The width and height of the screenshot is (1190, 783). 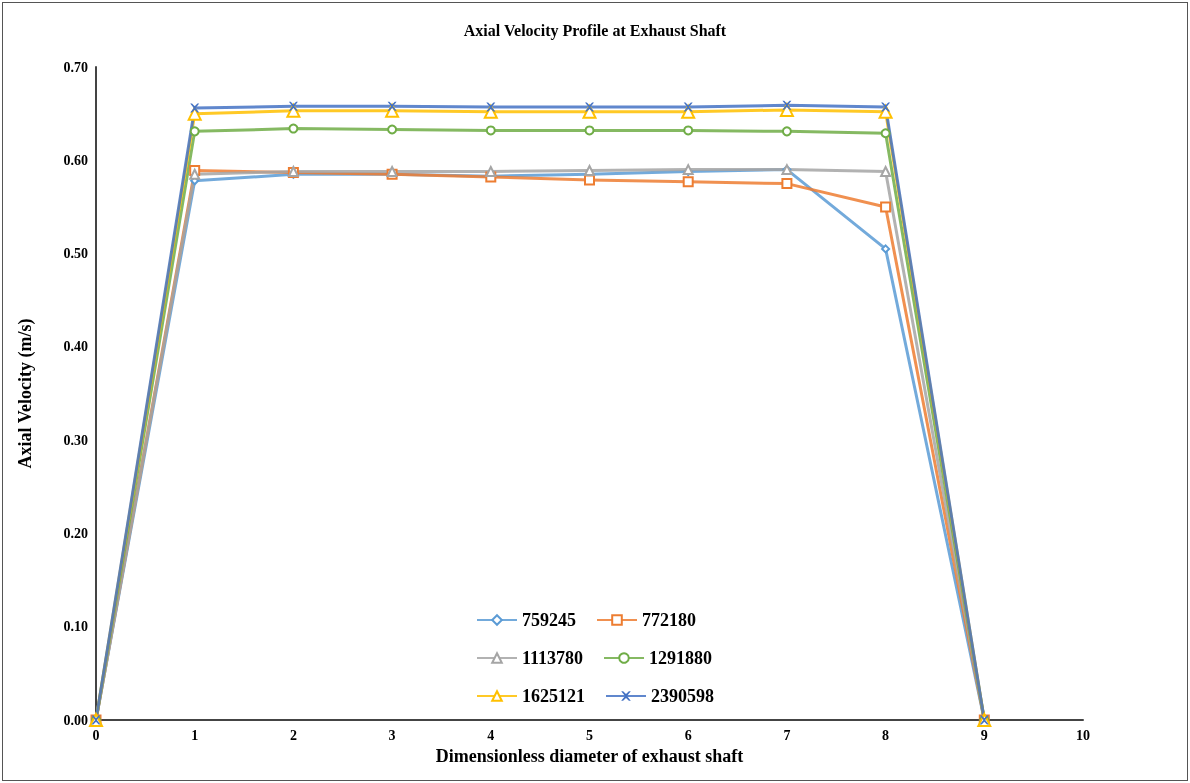 What do you see at coordinates (1083, 735) in the screenshot?
I see `x-tick-label: 10` at bounding box center [1083, 735].